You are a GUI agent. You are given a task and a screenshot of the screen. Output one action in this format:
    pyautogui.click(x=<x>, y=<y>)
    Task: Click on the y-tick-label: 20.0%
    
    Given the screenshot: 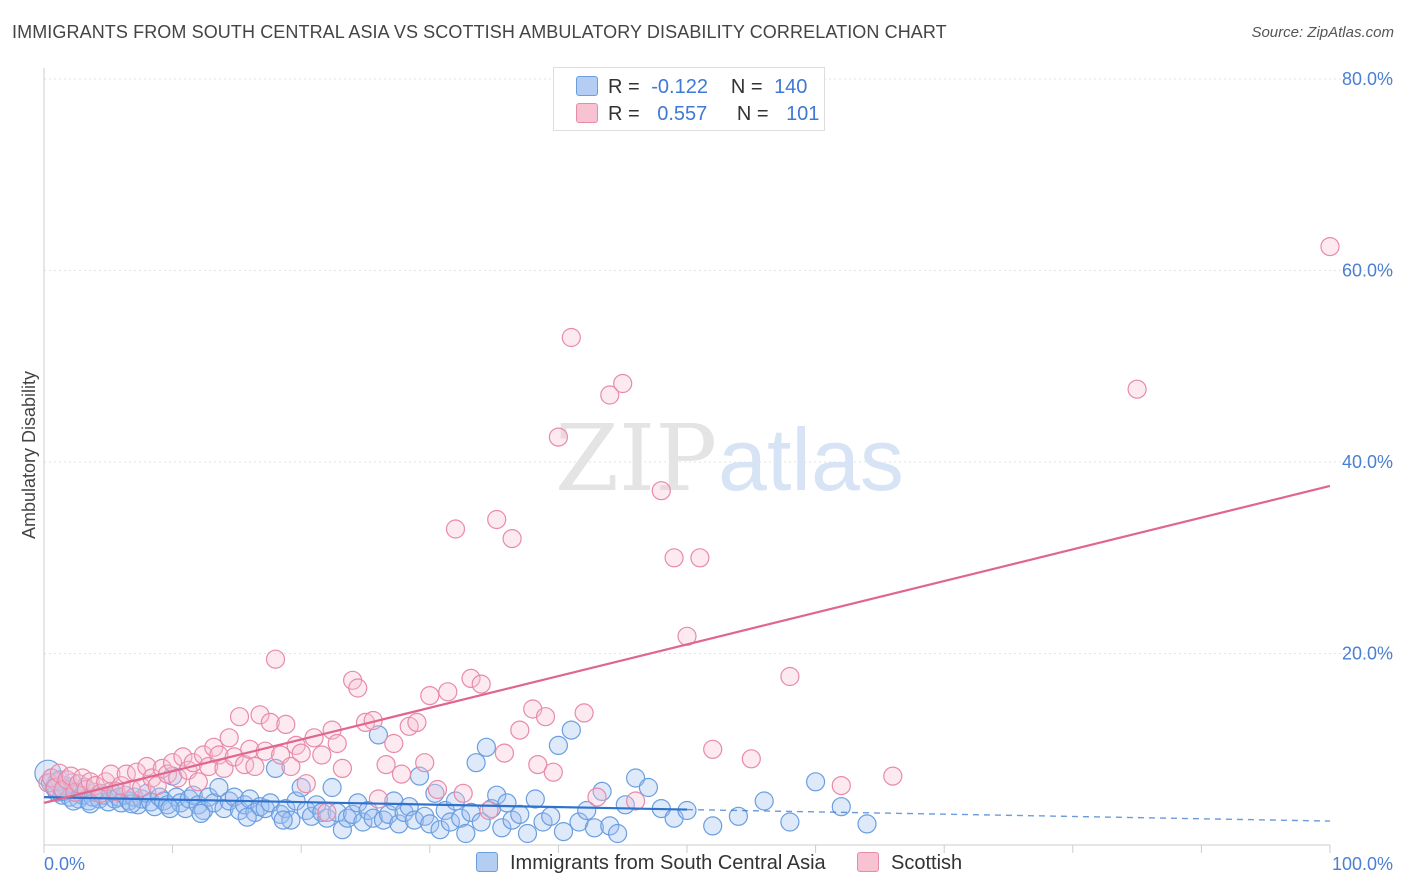 What is the action you would take?
    pyautogui.click(x=1367, y=654)
    